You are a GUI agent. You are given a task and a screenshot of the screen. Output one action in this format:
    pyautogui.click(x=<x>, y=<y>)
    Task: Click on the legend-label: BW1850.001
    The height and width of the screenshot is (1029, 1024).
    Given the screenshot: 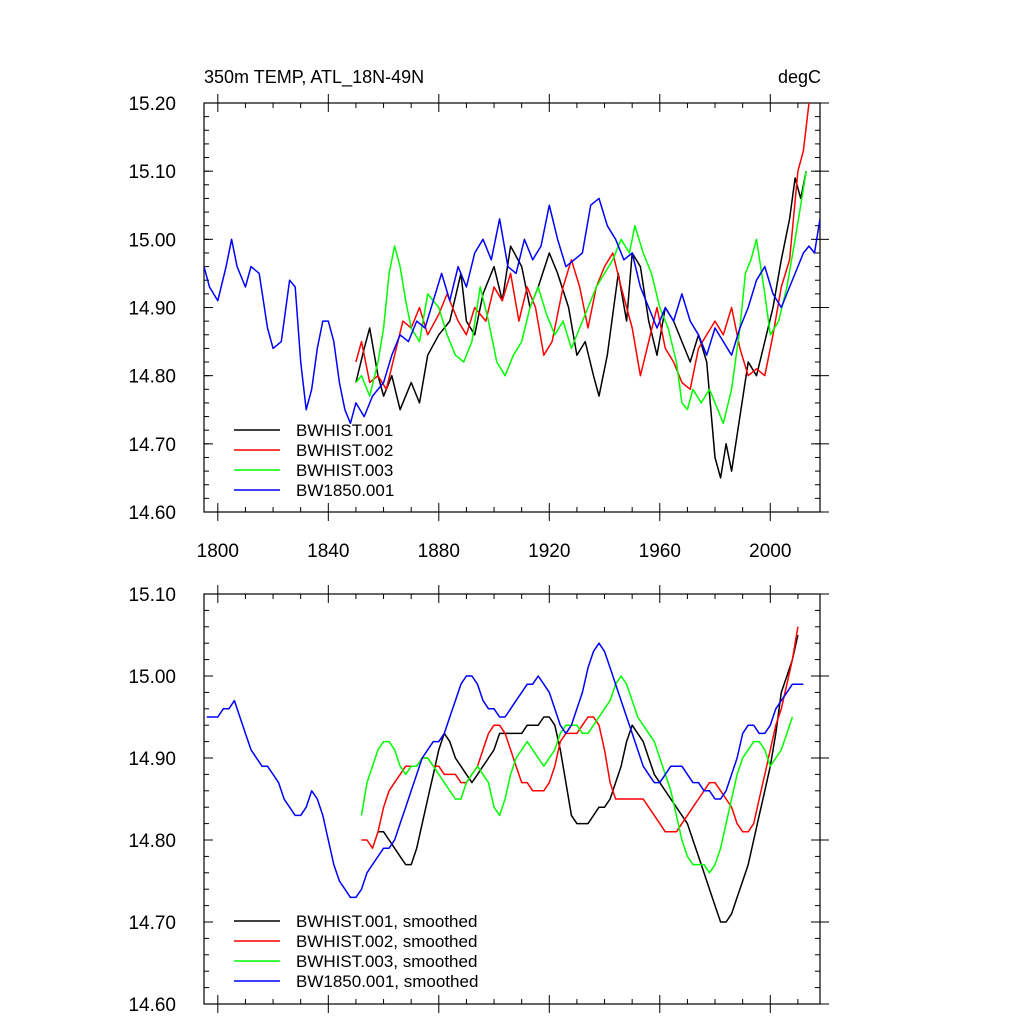 What is the action you would take?
    pyautogui.click(x=345, y=490)
    